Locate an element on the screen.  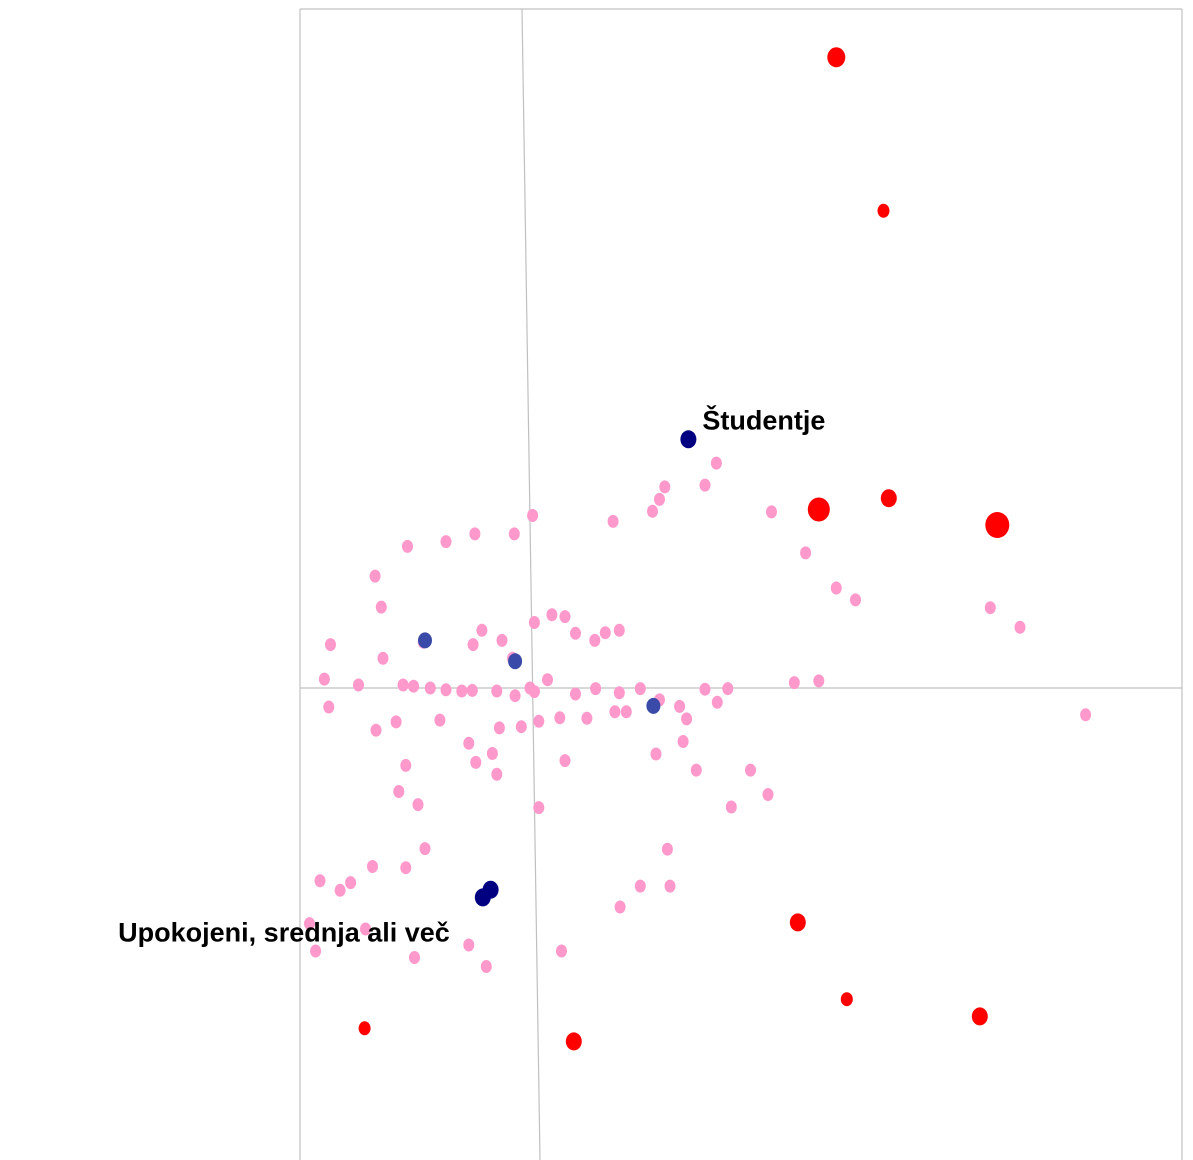
point-label: Študentje is located at coordinates (763, 419).